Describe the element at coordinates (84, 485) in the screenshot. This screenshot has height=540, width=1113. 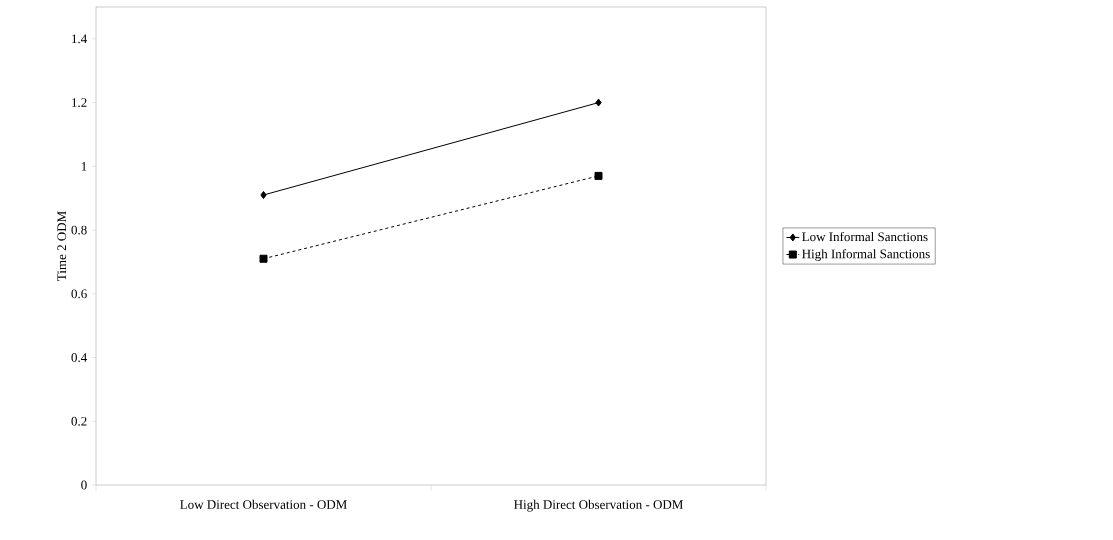
I see `y-tick-label: 0` at that location.